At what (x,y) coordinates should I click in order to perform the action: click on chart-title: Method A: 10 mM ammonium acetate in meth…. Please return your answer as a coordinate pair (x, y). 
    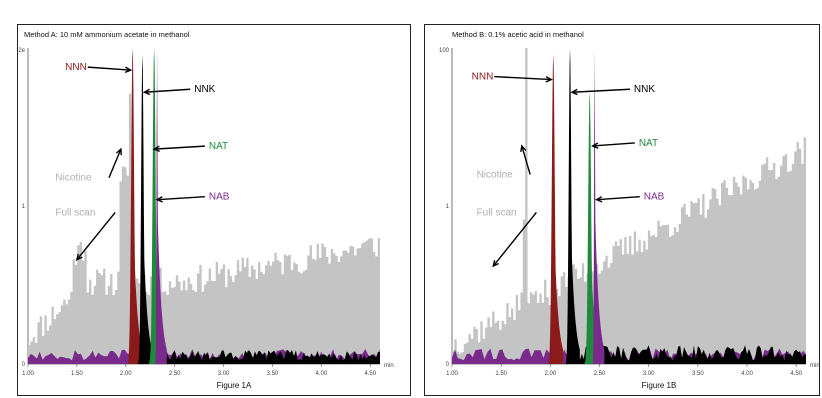
    Looking at the image, I should click on (107, 34).